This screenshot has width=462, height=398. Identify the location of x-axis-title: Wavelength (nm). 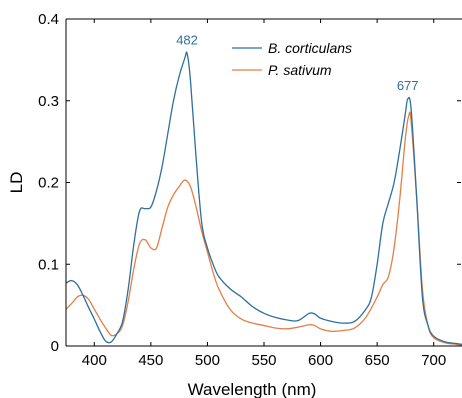
(252, 389).